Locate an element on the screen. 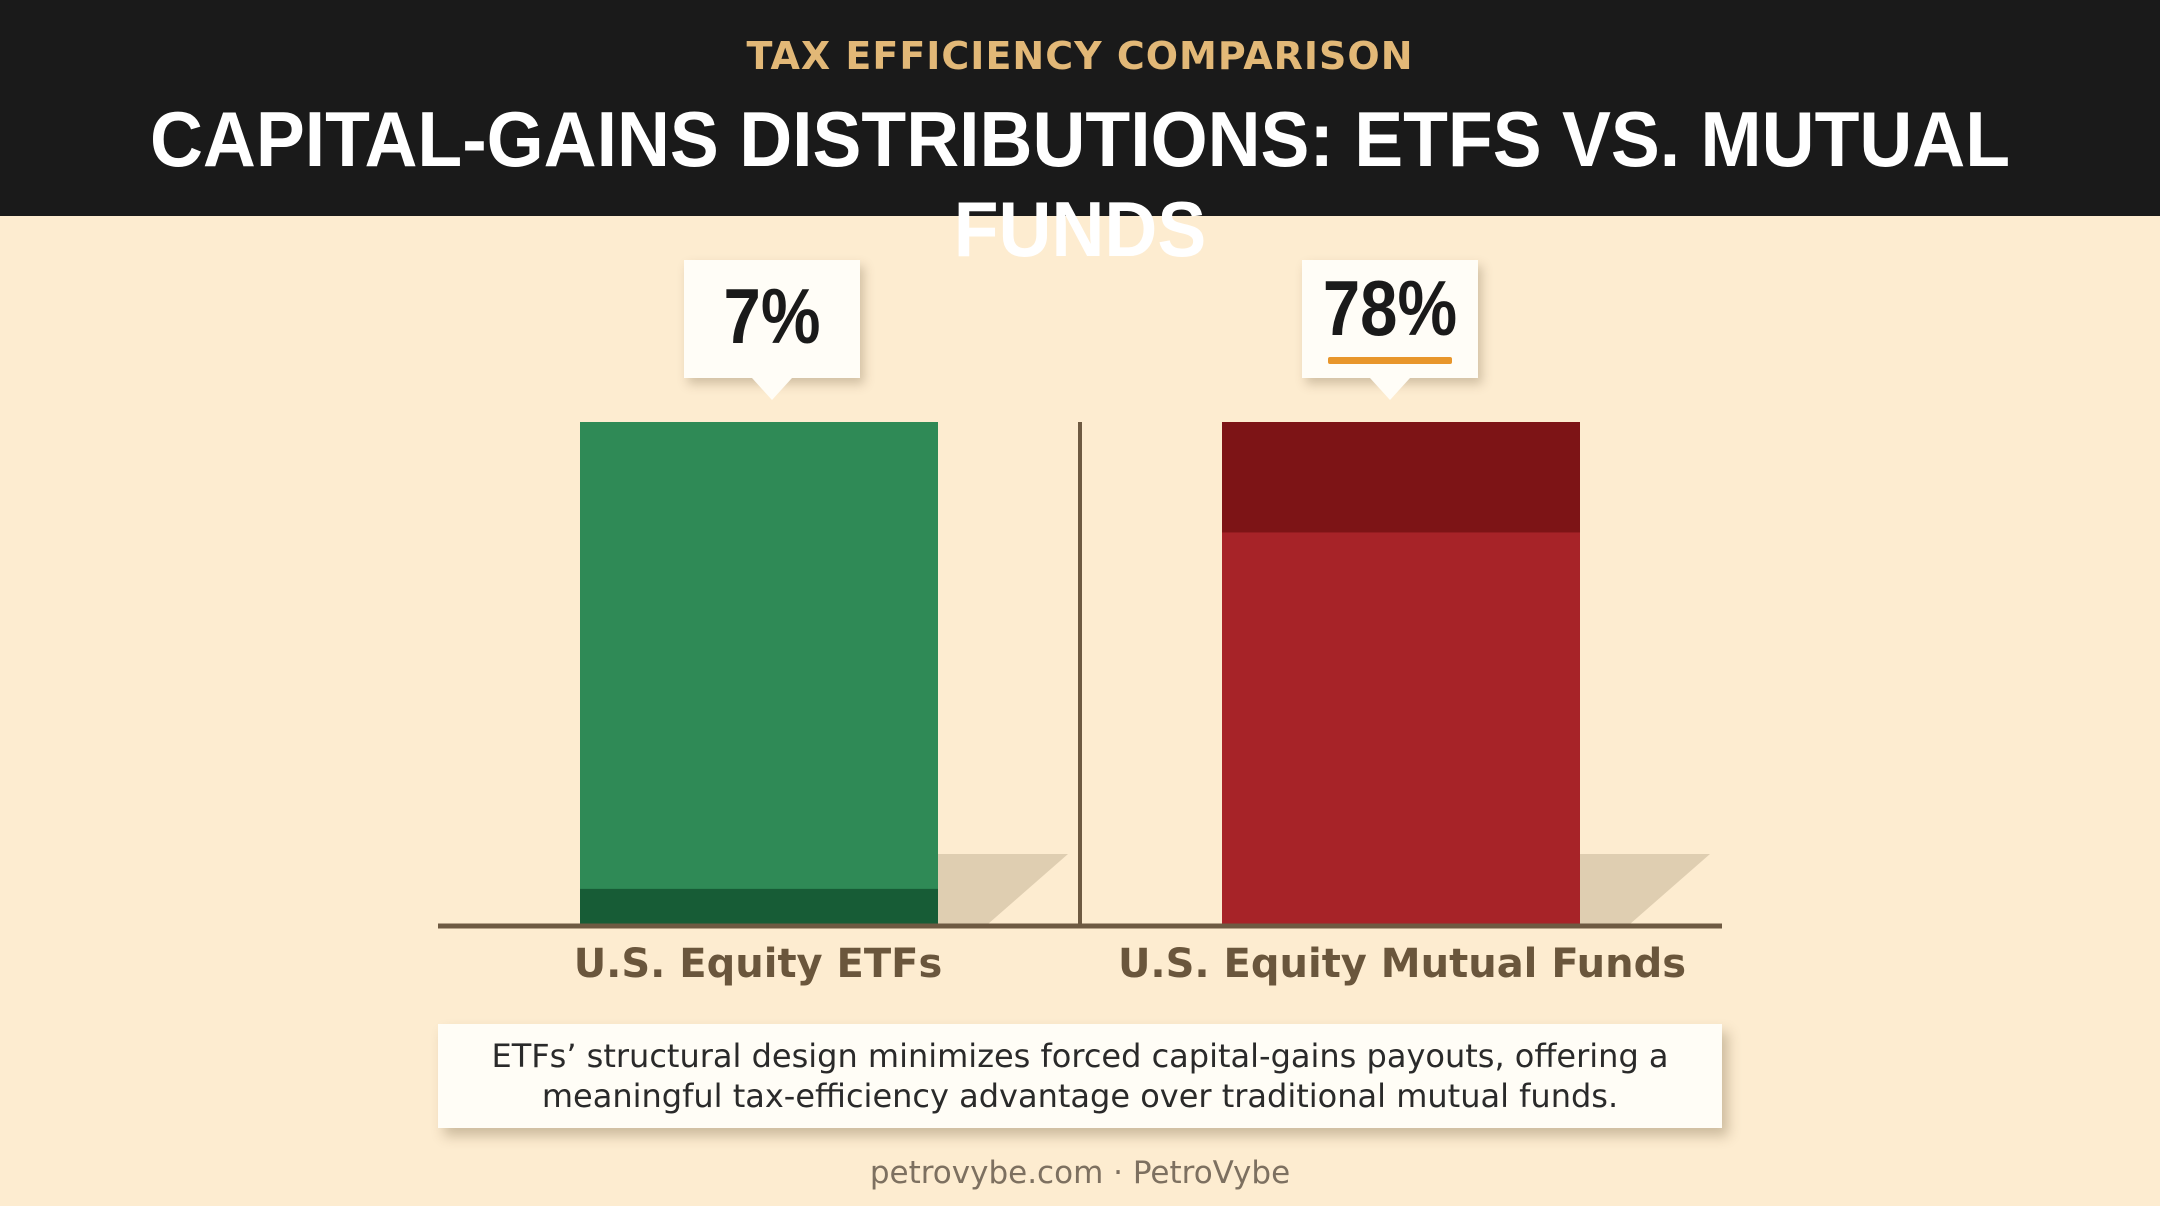 The image size is (2160, 1206). value-callout-etfs: 7% is located at coordinates (772, 330).